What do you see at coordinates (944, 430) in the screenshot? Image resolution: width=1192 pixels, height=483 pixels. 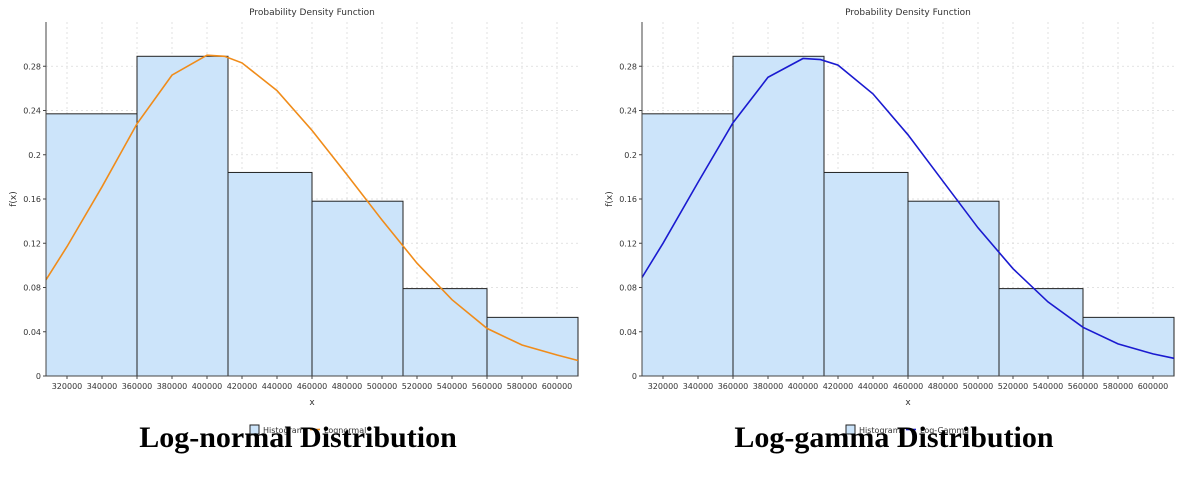 I see `legend-curve-label: Log-Gamma` at bounding box center [944, 430].